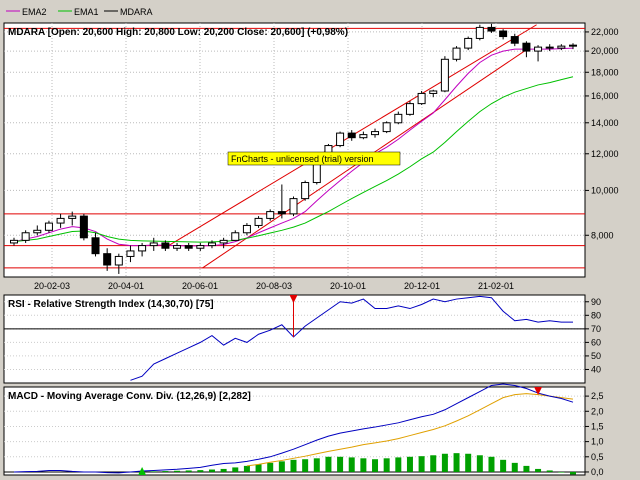 This screenshot has width=640, height=480. I want to click on price-ytick-label: 16,000, so click(605, 96).